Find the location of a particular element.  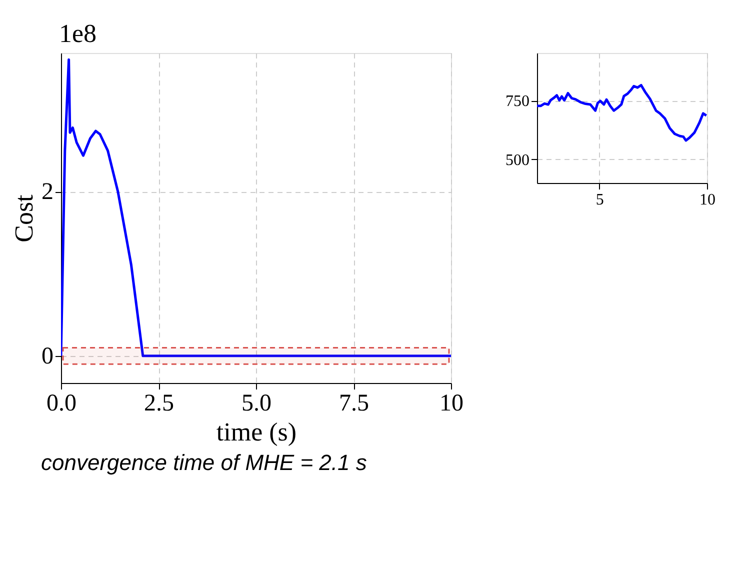

y-tick-label: 750 is located at coordinates (518, 101).